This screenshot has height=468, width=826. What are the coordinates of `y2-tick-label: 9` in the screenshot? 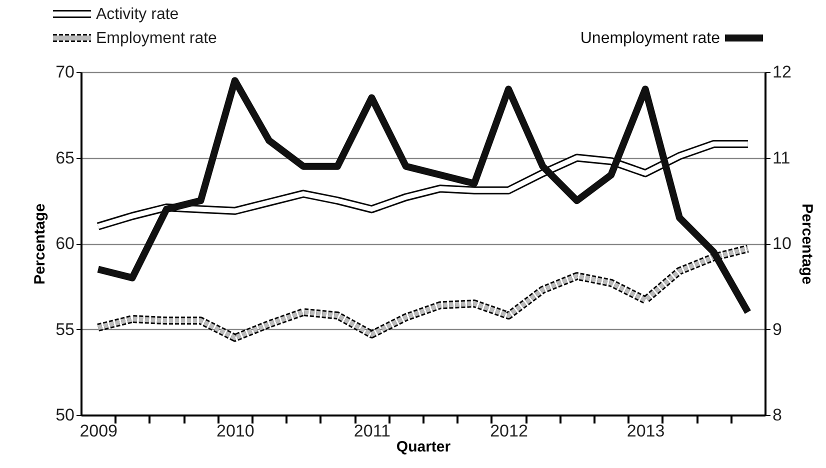 It's located at (777, 329).